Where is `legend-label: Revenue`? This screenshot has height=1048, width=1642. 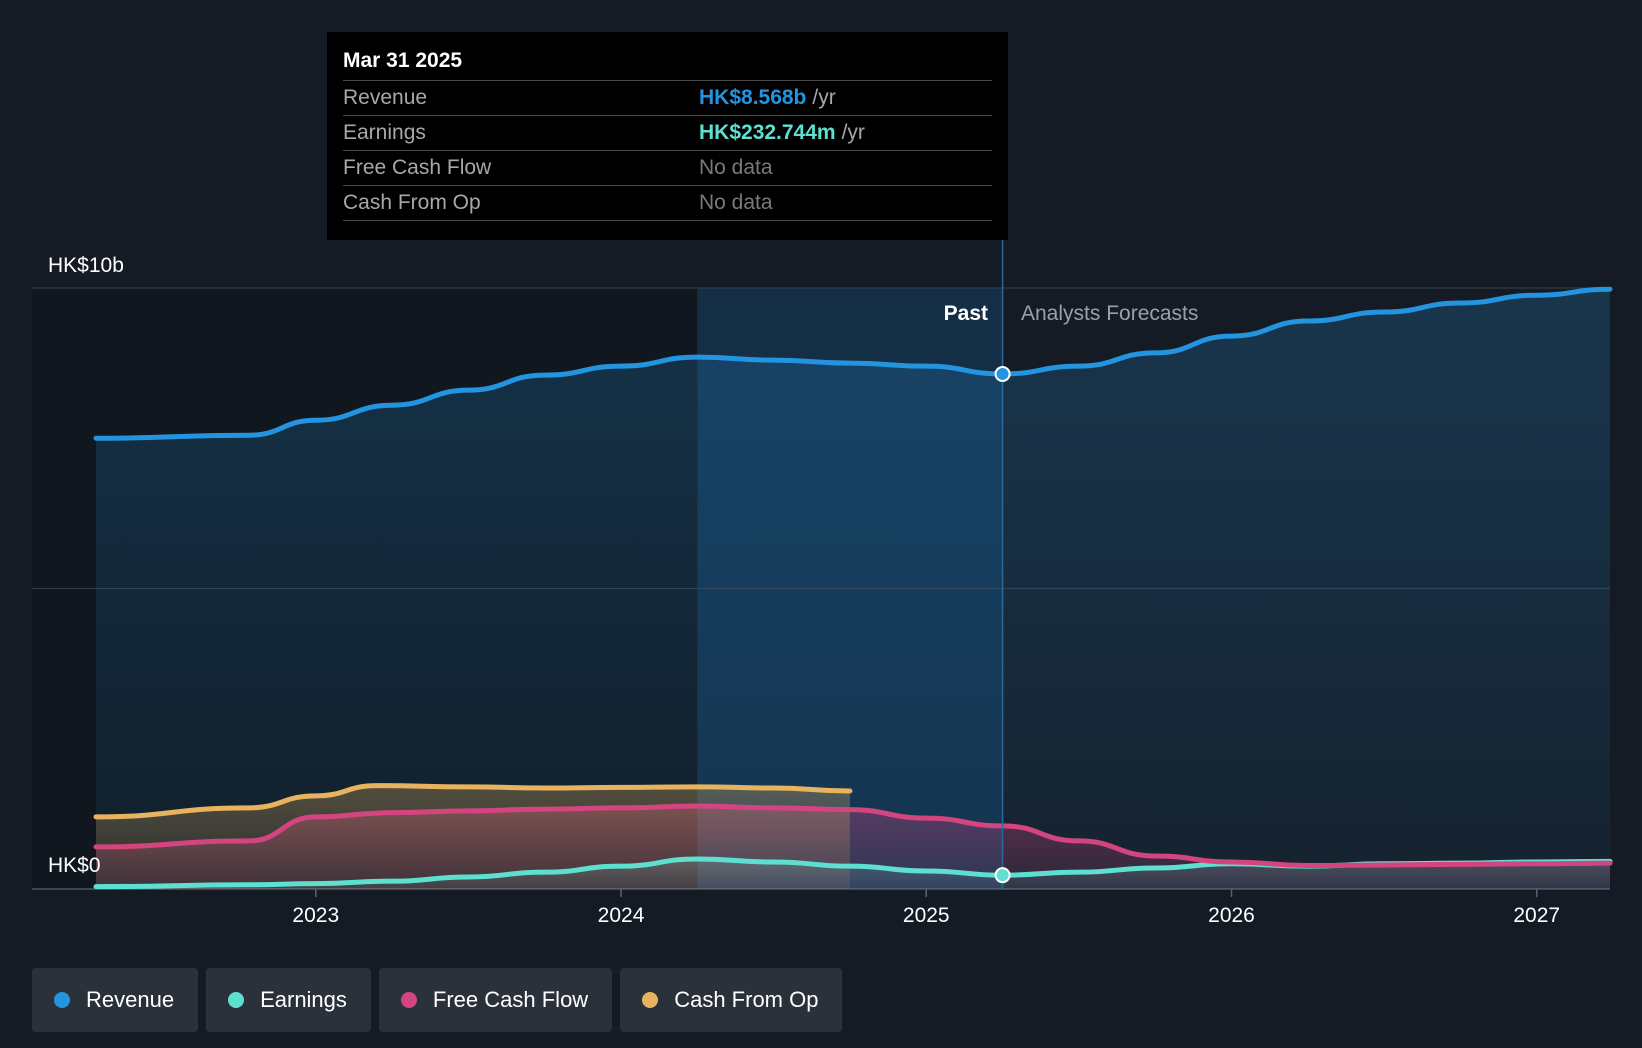 legend-label: Revenue is located at coordinates (130, 999).